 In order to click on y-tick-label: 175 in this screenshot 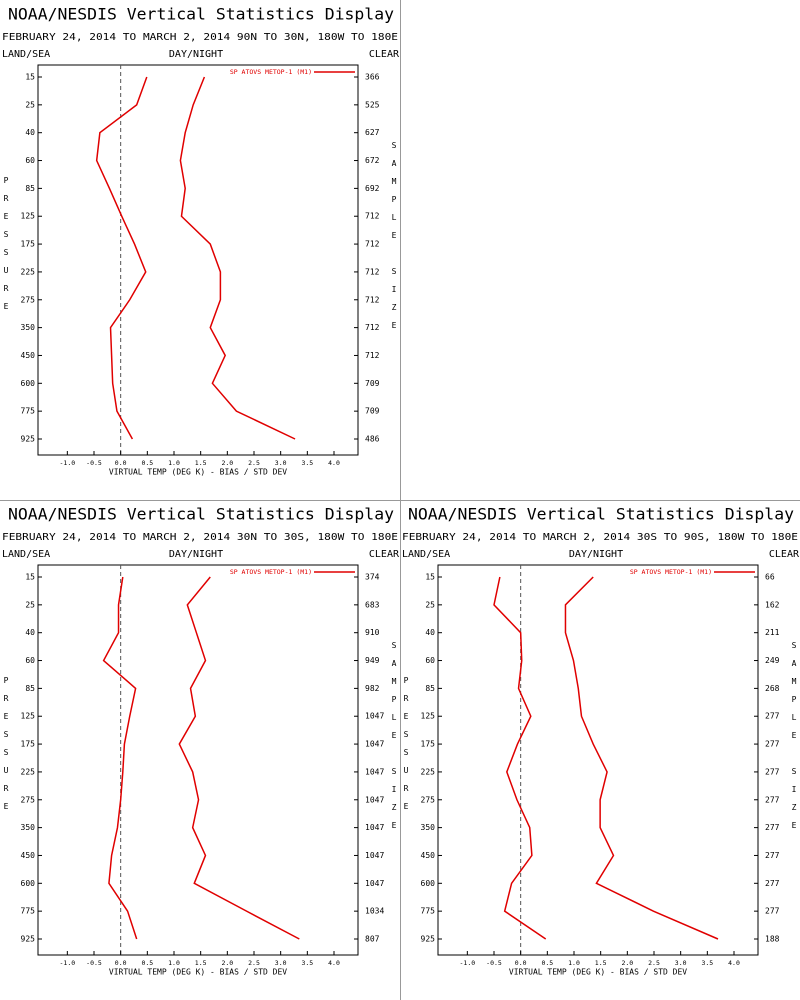, I will do `click(428, 744)`.